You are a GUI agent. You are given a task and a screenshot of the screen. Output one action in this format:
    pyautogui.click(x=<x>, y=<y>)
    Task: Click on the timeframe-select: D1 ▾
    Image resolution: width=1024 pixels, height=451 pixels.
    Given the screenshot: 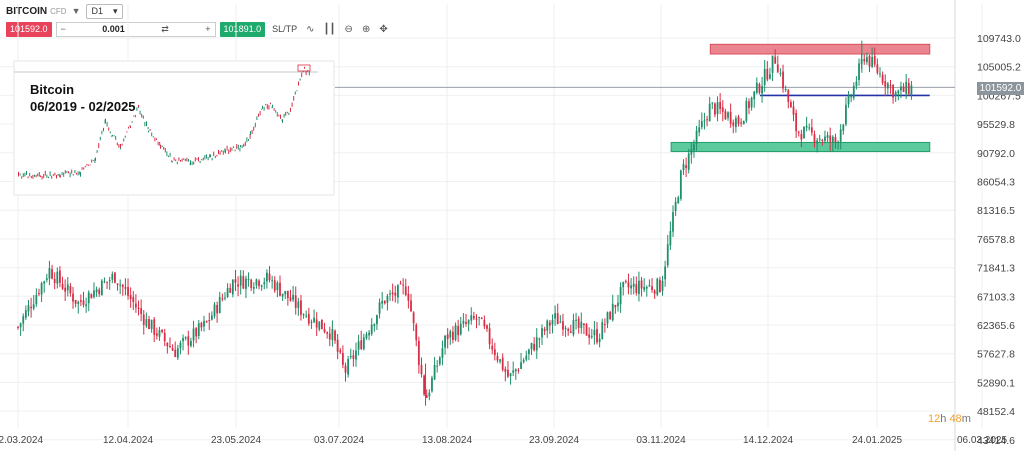 What is the action you would take?
    pyautogui.click(x=104, y=11)
    